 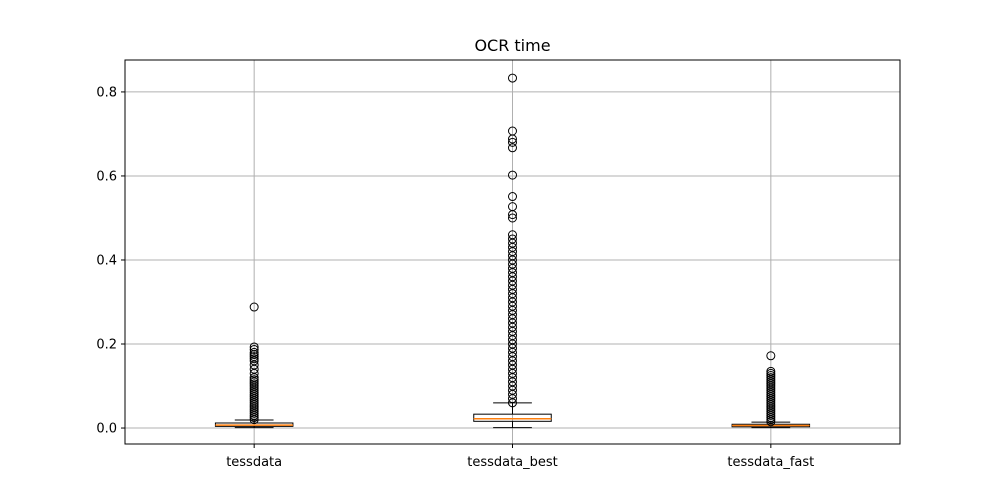 I want to click on y-tick-label: 0.8, so click(x=106, y=92).